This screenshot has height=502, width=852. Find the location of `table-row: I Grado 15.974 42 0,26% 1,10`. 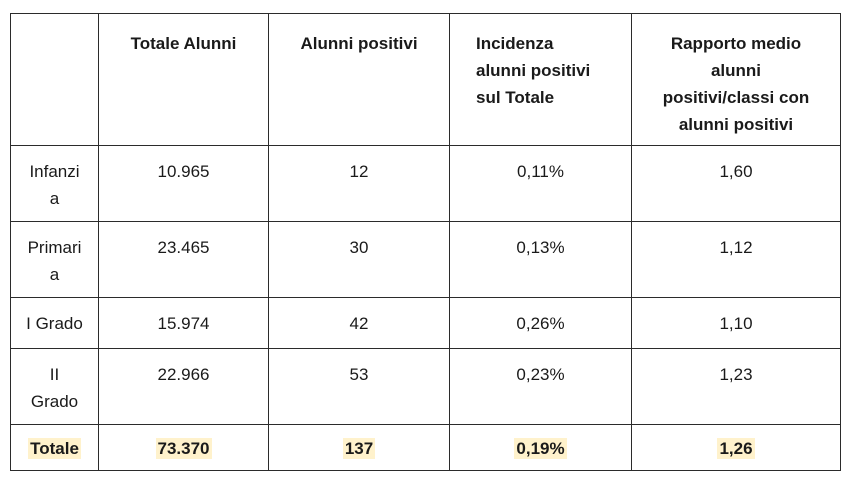

table-row: I Grado 15.974 42 0,26% 1,10 is located at coordinates (425, 323).